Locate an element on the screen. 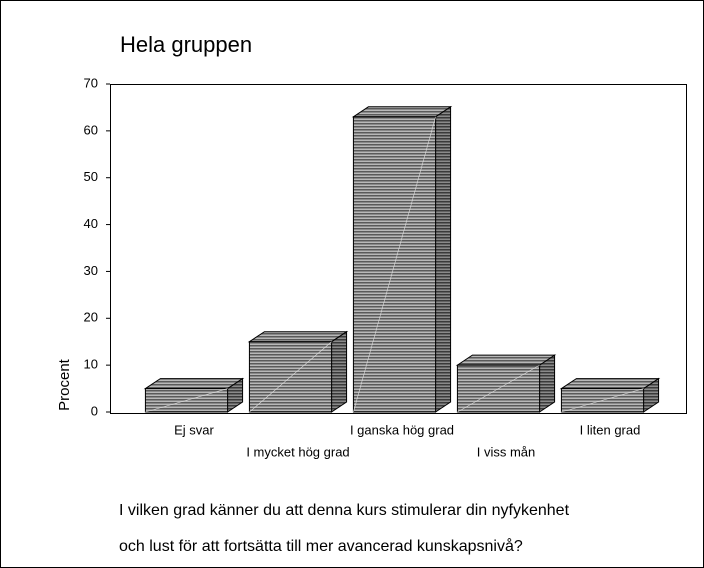  x-tick-label: I ganska hög grad is located at coordinates (402, 429).